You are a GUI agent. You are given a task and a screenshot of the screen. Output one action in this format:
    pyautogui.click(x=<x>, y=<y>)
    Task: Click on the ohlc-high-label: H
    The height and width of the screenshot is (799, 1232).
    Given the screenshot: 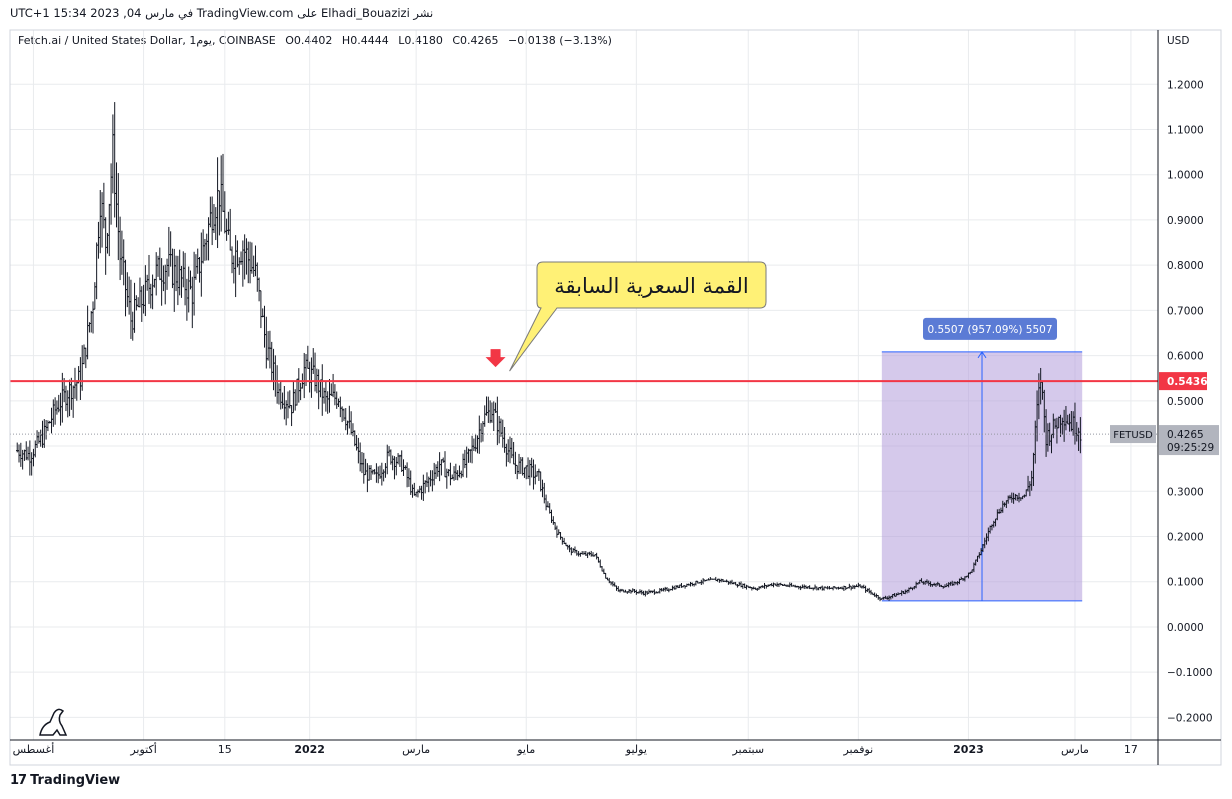 What is the action you would take?
    pyautogui.click(x=346, y=40)
    